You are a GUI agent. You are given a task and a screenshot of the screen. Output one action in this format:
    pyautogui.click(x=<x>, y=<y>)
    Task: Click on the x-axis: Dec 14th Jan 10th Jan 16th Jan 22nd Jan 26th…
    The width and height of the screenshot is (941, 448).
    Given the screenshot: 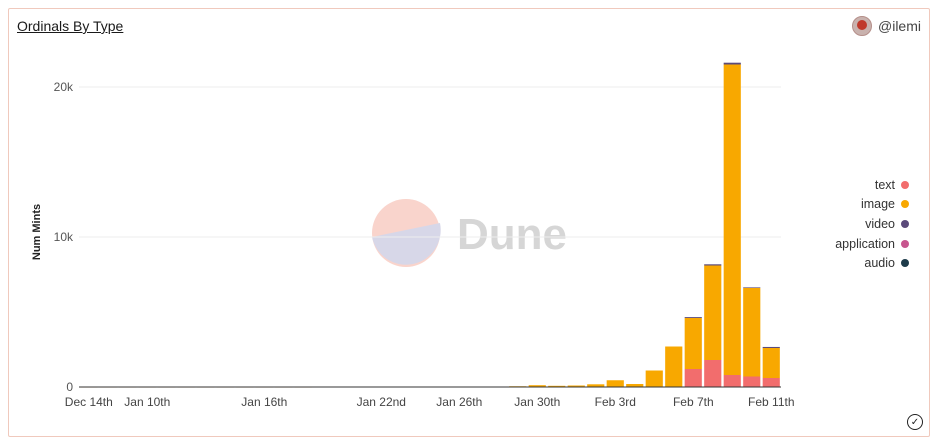 What is the action you would take?
    pyautogui.click(x=430, y=397)
    